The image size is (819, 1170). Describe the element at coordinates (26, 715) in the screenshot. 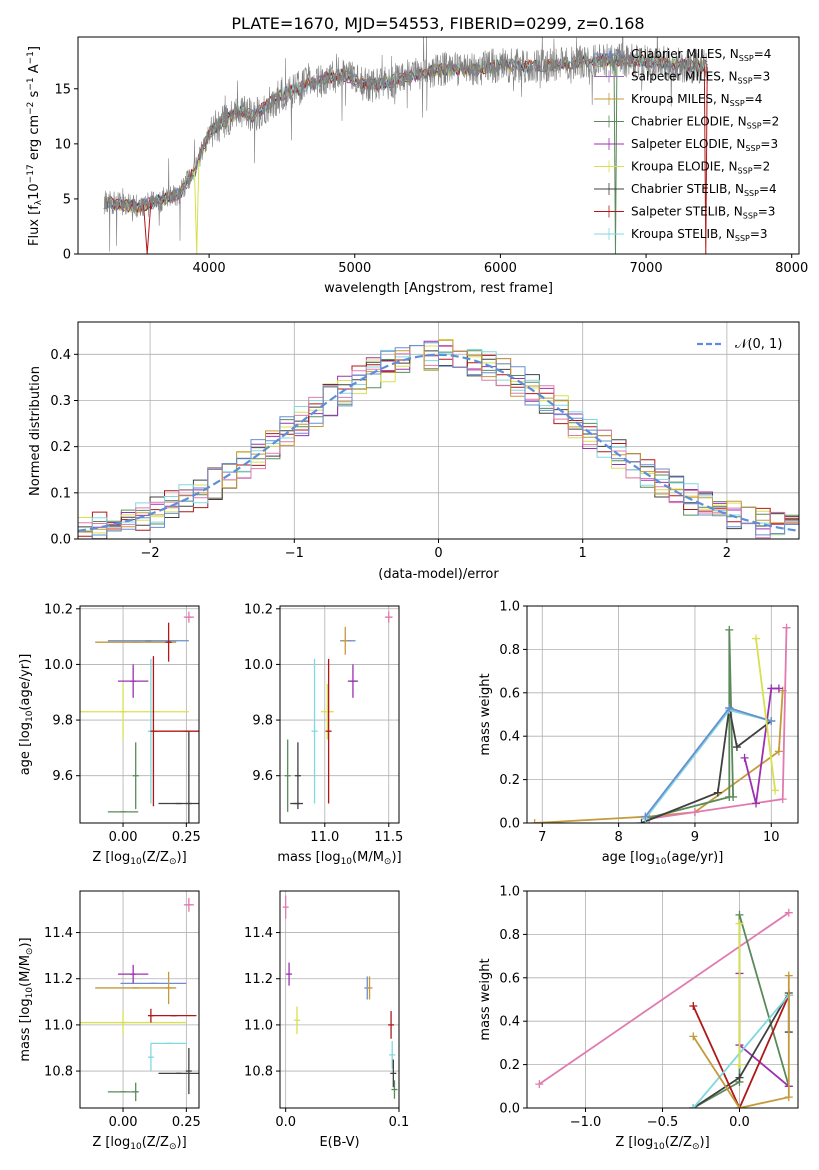

I see `y-axis-label: age [log10(age/yr)]` at that location.